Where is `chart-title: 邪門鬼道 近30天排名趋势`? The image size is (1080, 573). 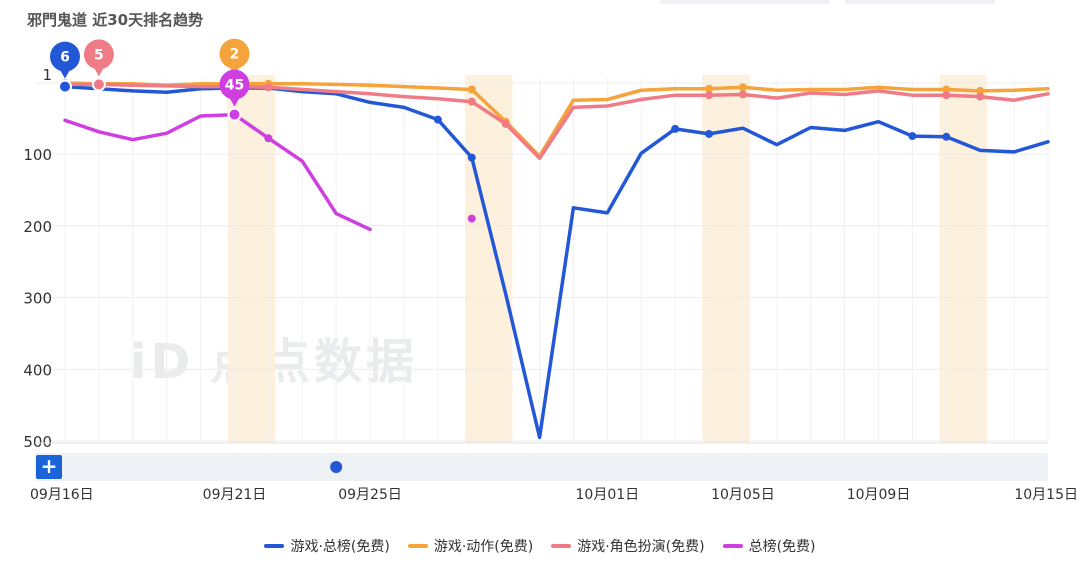
chart-title: 邪門鬼道 近30天排名趋势 is located at coordinates (115, 20).